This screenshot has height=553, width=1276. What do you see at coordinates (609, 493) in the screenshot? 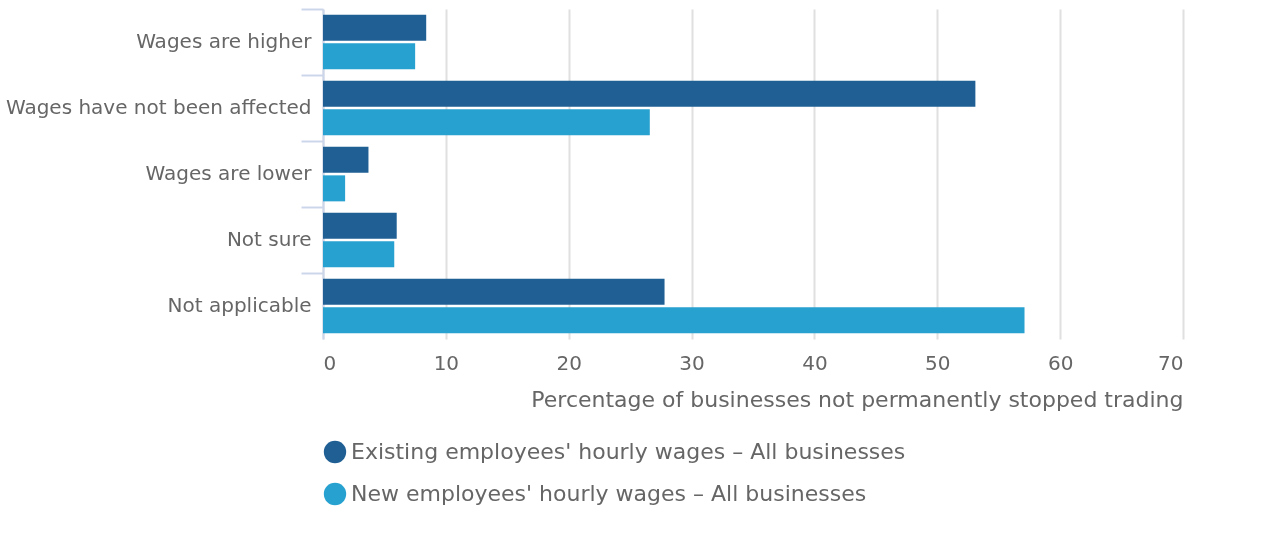
I see `legend-label: New employees' hourly wages – All businesses` at bounding box center [609, 493].